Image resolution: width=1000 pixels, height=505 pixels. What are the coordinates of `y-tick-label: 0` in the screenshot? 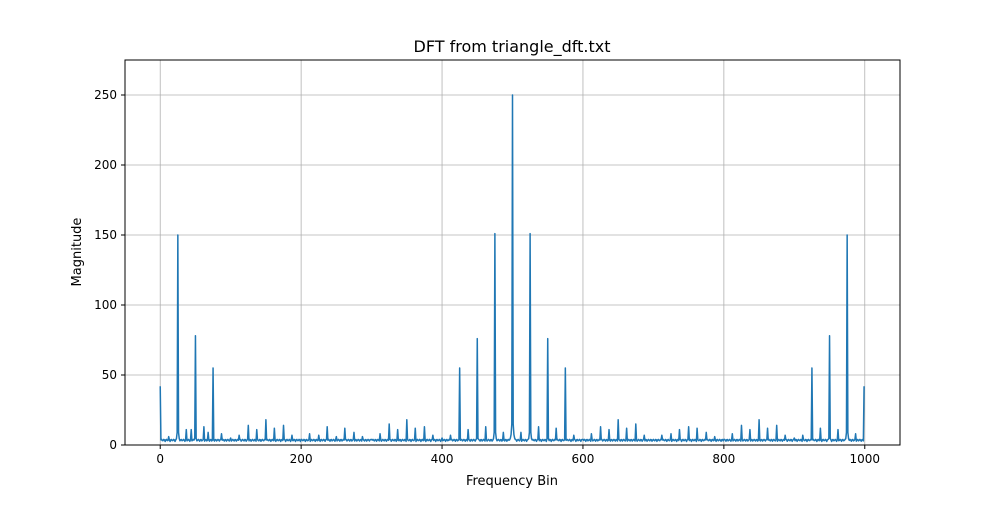 It's located at (113, 445).